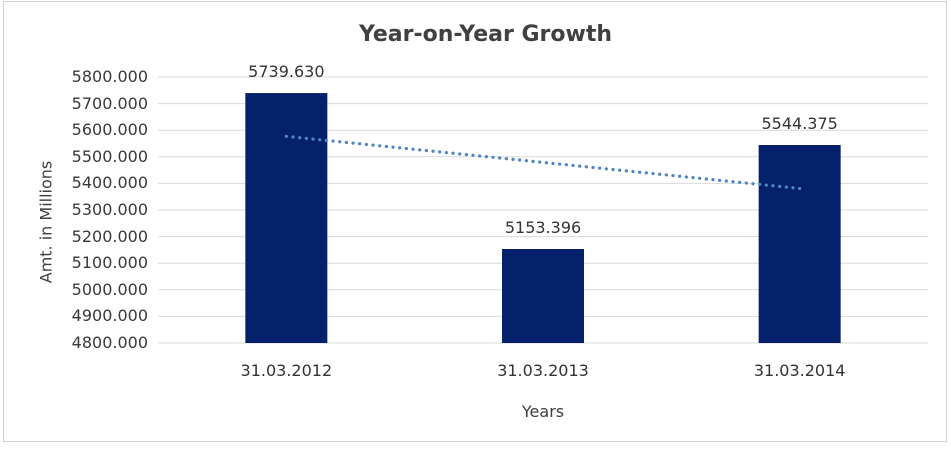 The width and height of the screenshot is (951, 452). I want to click on x-axis-title: Years, so click(543, 411).